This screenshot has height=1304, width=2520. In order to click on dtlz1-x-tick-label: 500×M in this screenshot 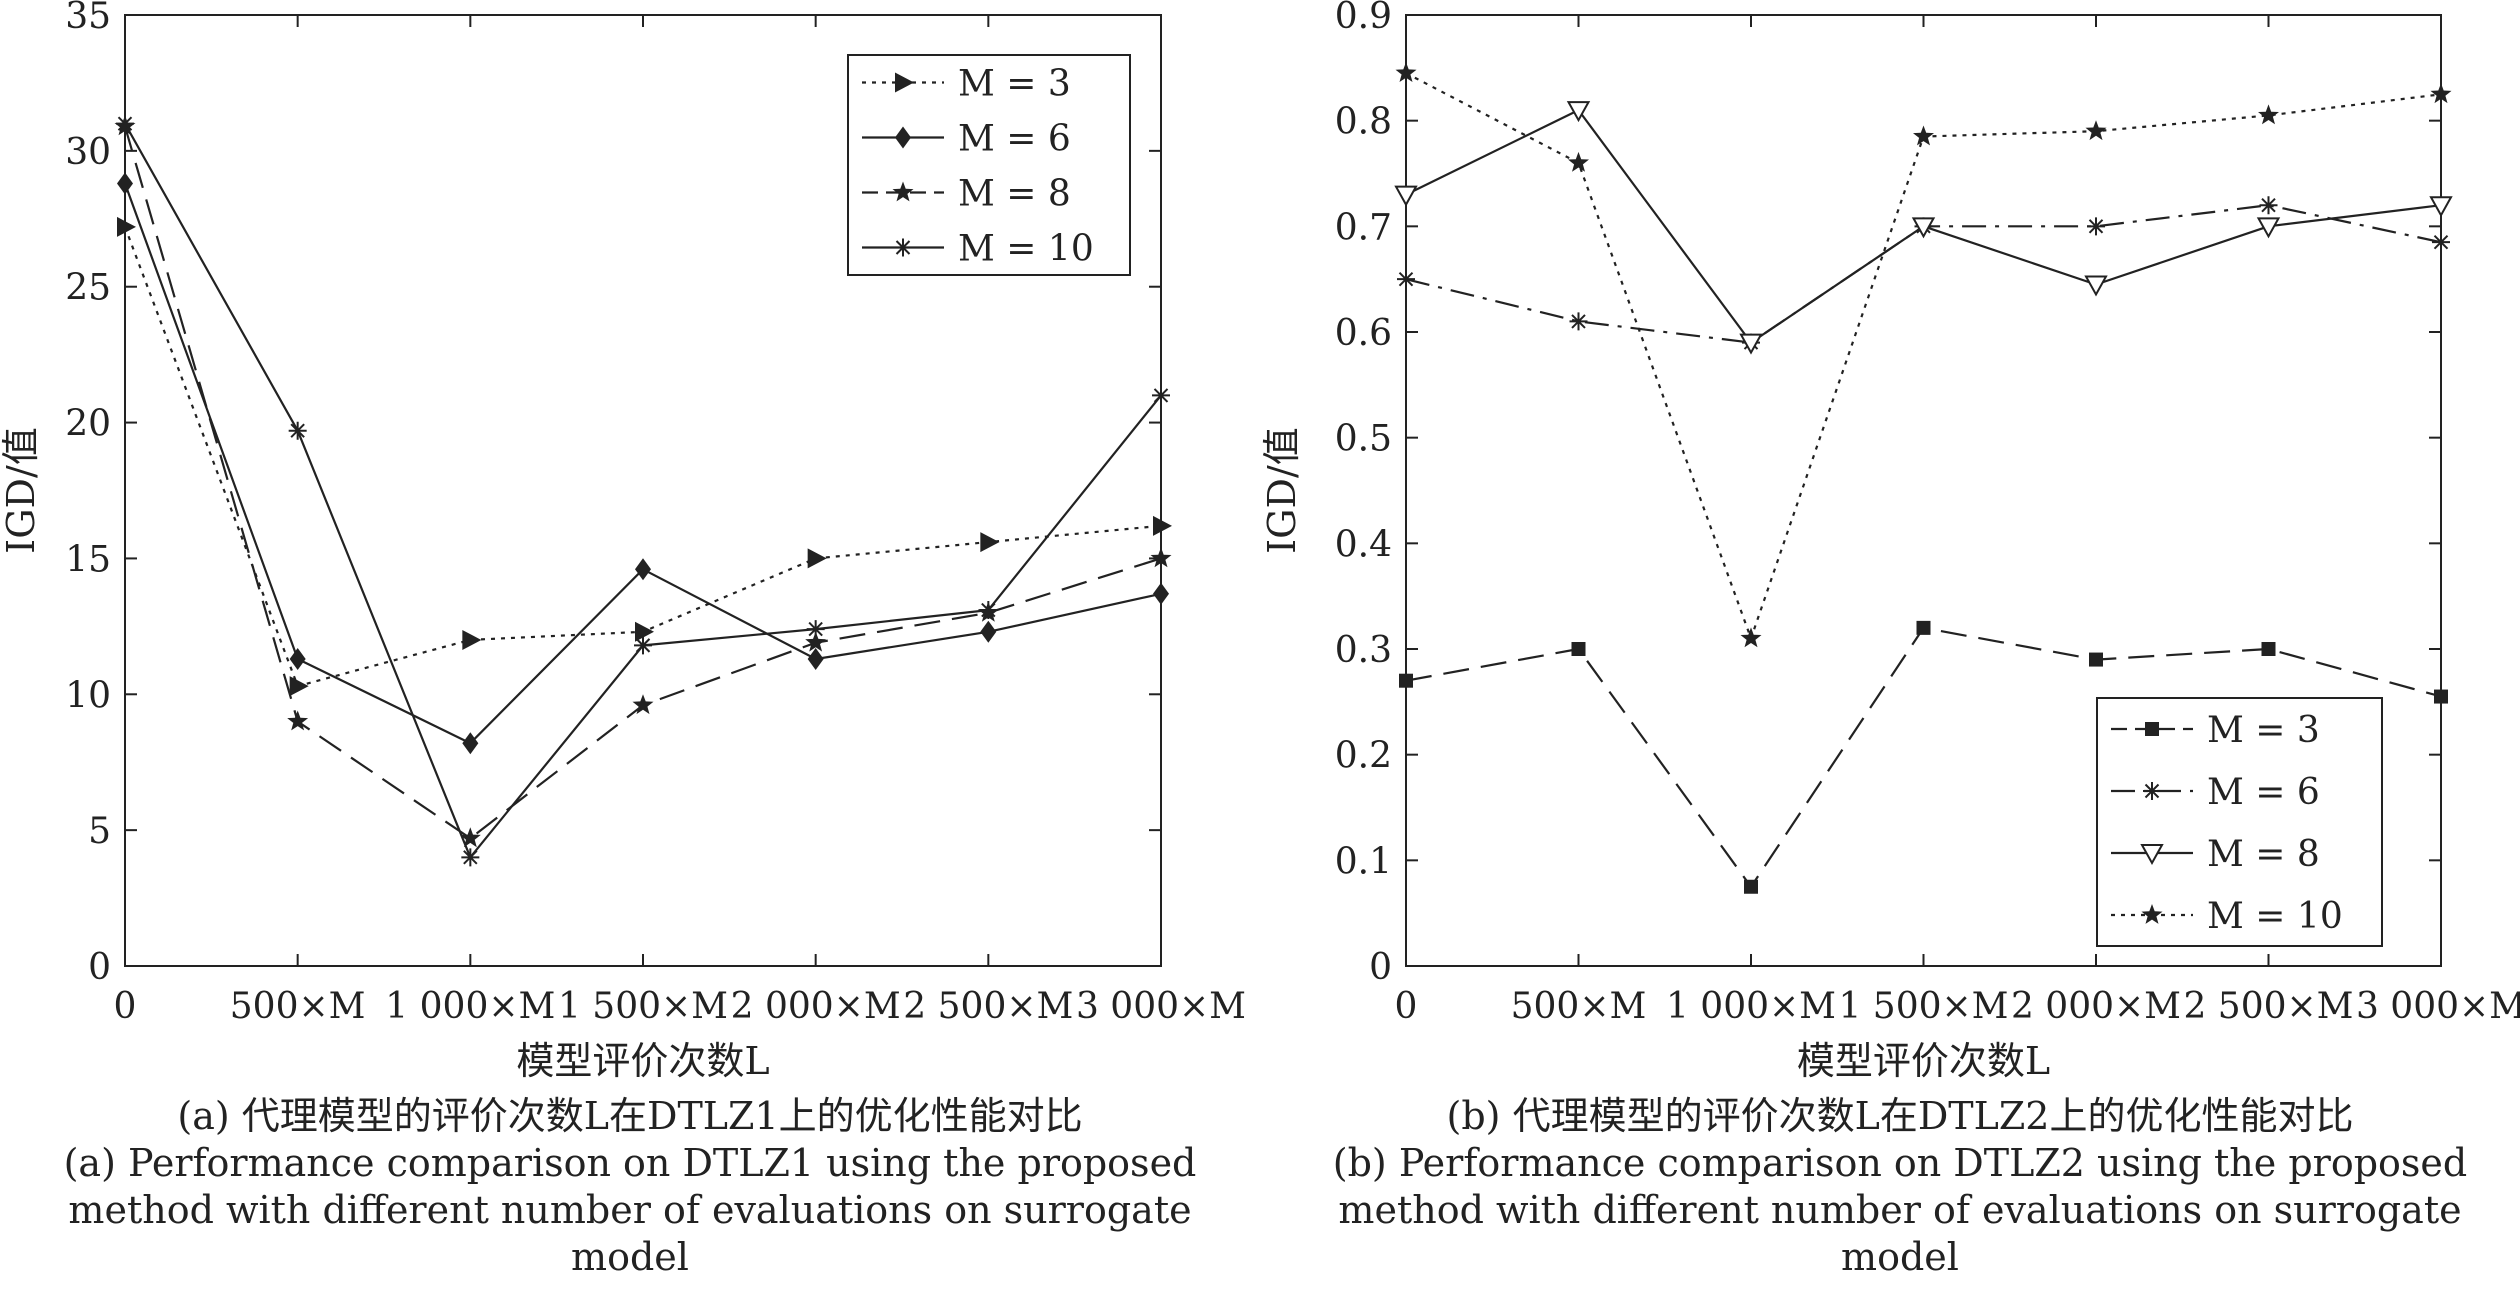, I will do `click(298, 1006)`.